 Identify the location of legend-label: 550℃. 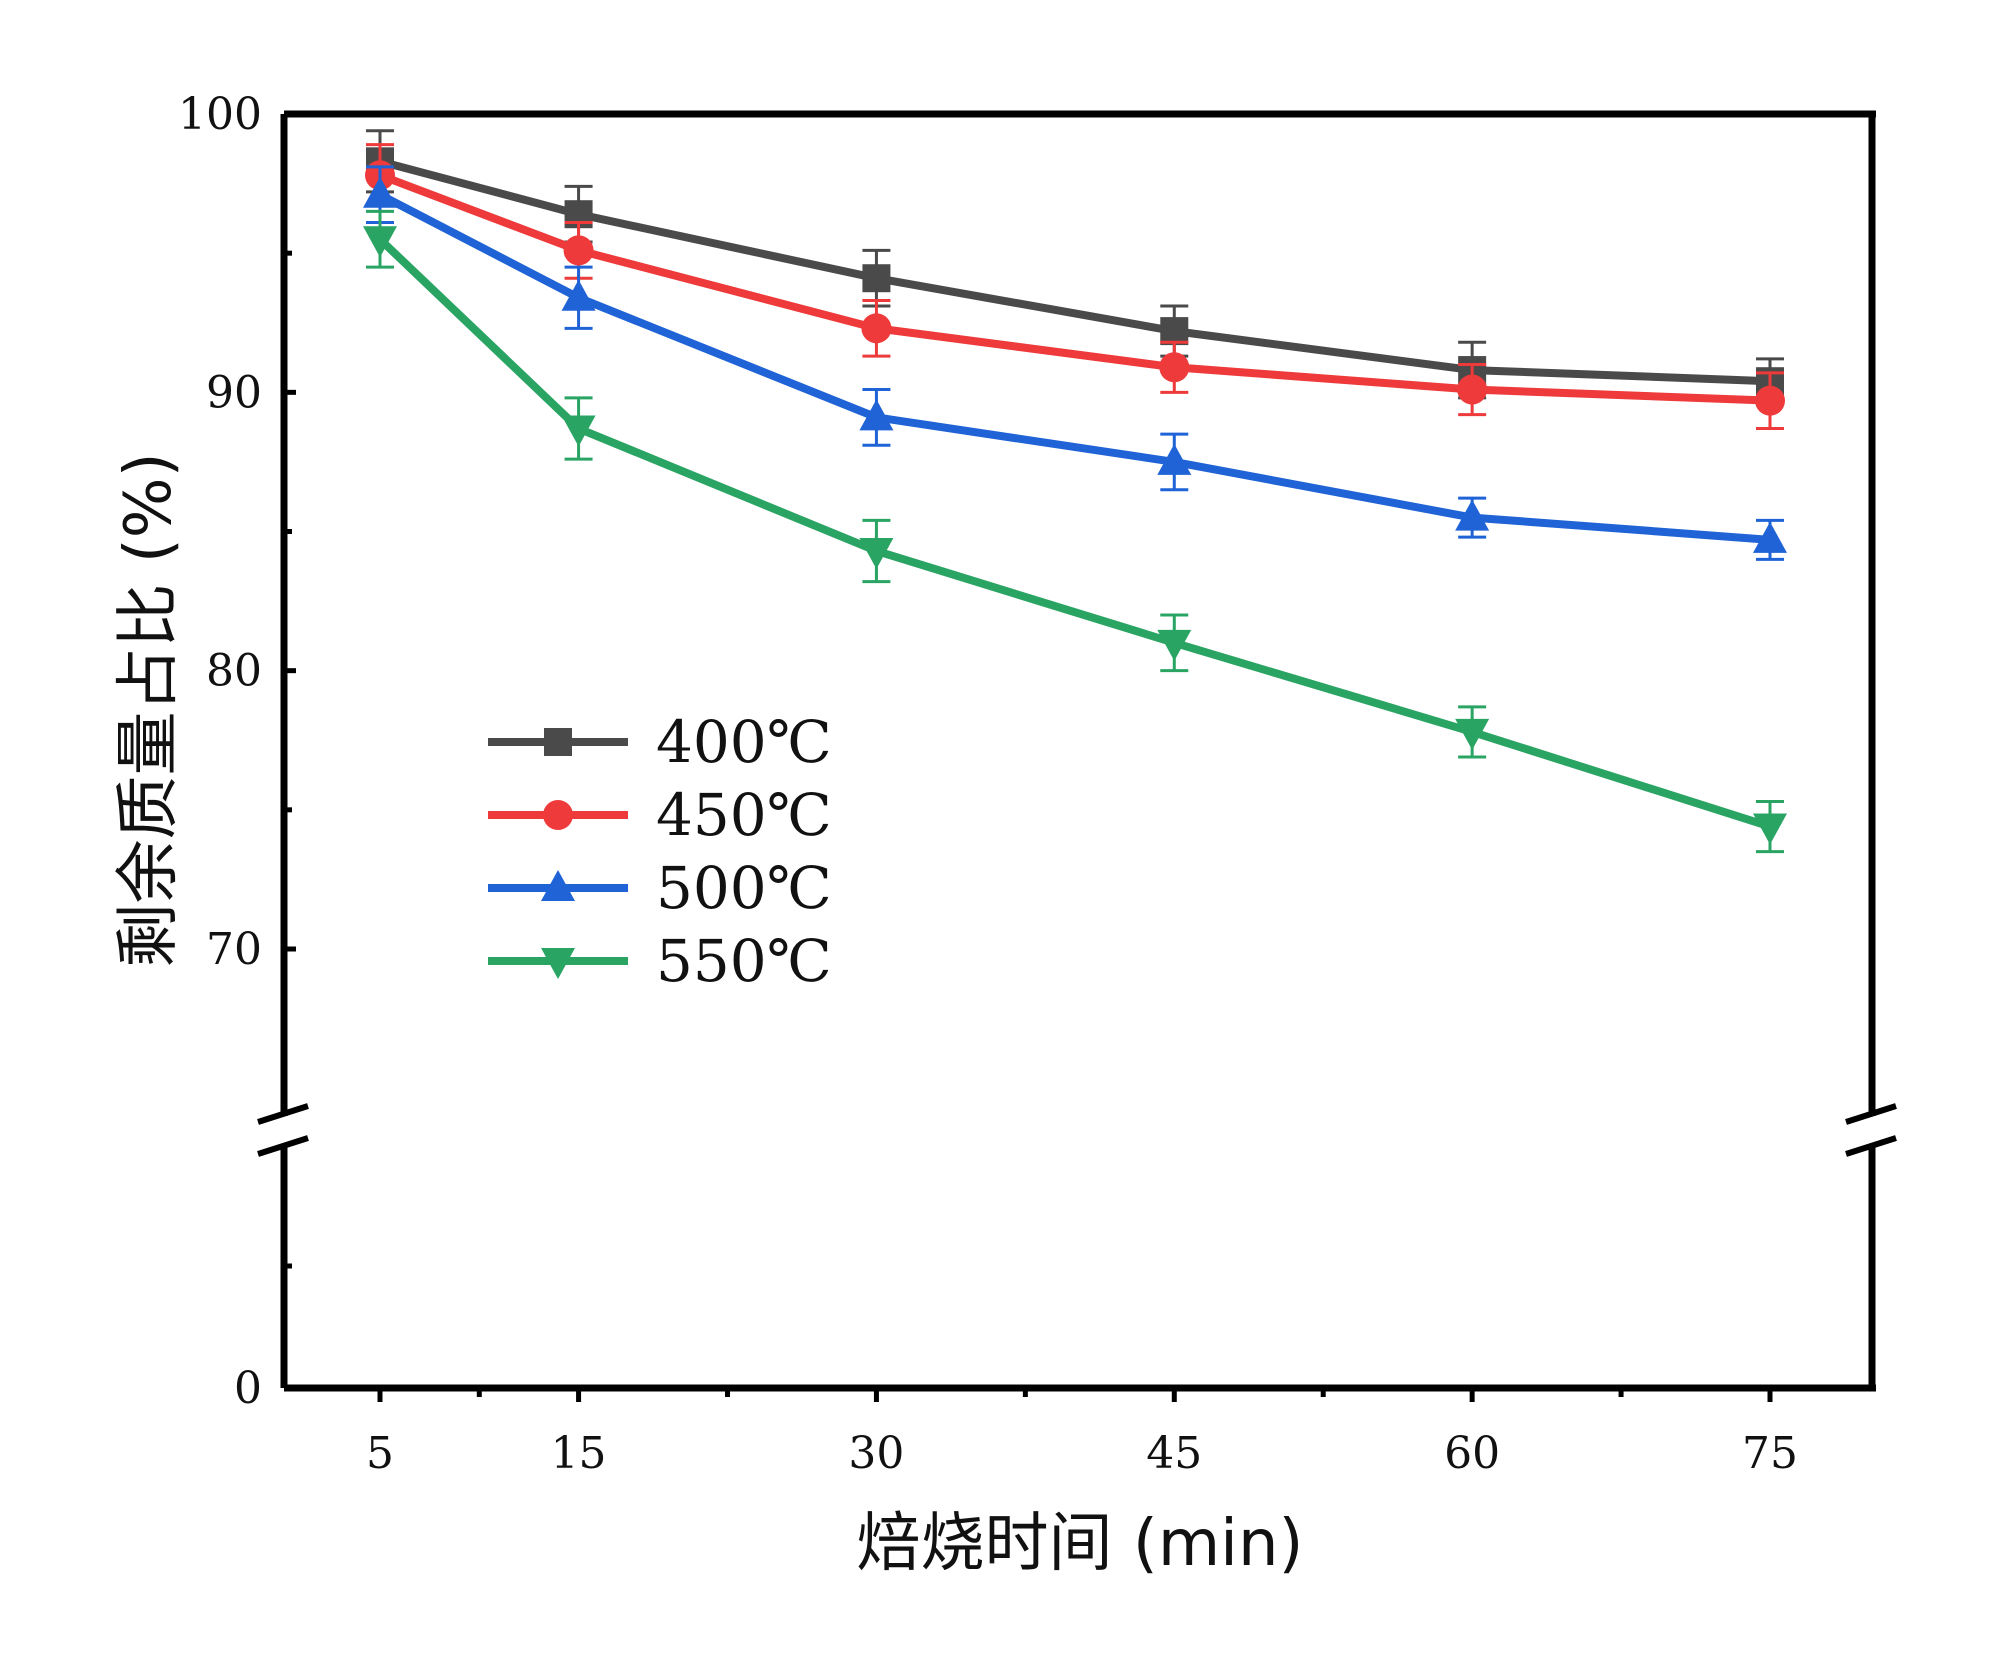
(744, 961).